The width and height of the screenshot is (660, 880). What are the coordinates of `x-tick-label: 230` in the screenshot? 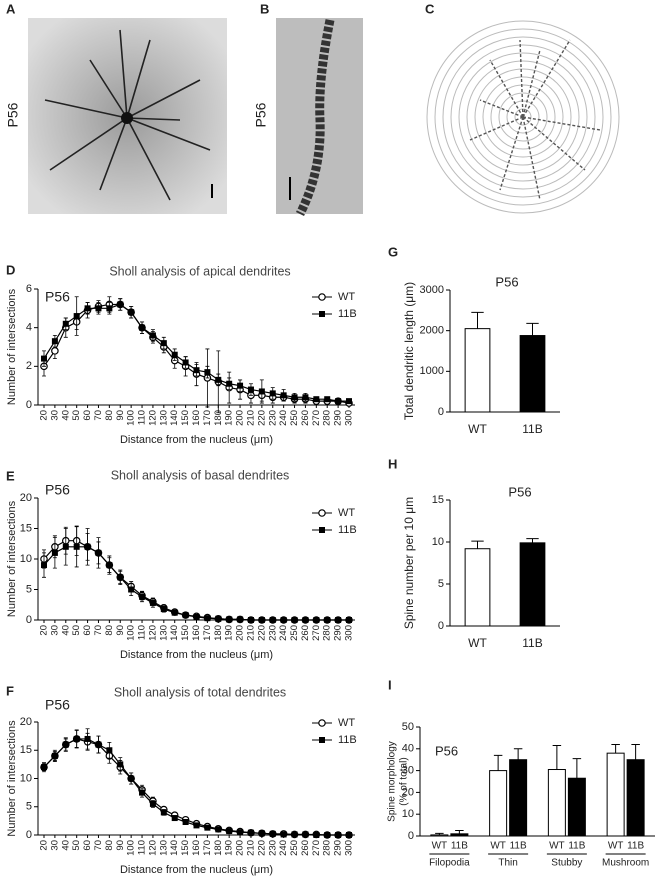 It's located at (272, 418).